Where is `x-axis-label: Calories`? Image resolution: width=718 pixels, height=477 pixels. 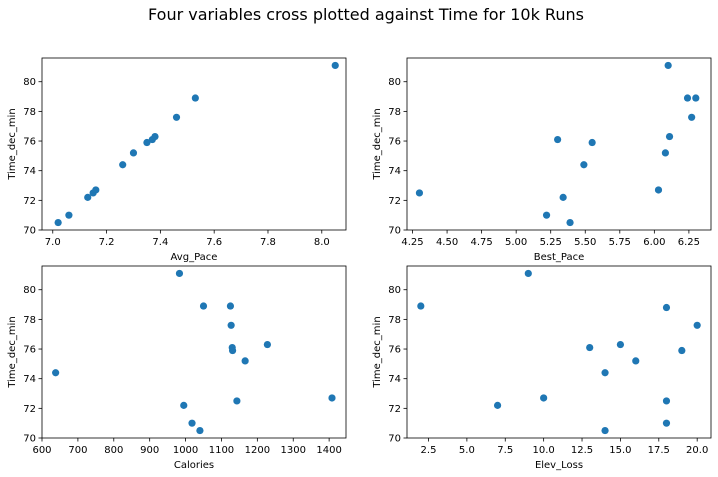
x-axis-label: Calories is located at coordinates (194, 465).